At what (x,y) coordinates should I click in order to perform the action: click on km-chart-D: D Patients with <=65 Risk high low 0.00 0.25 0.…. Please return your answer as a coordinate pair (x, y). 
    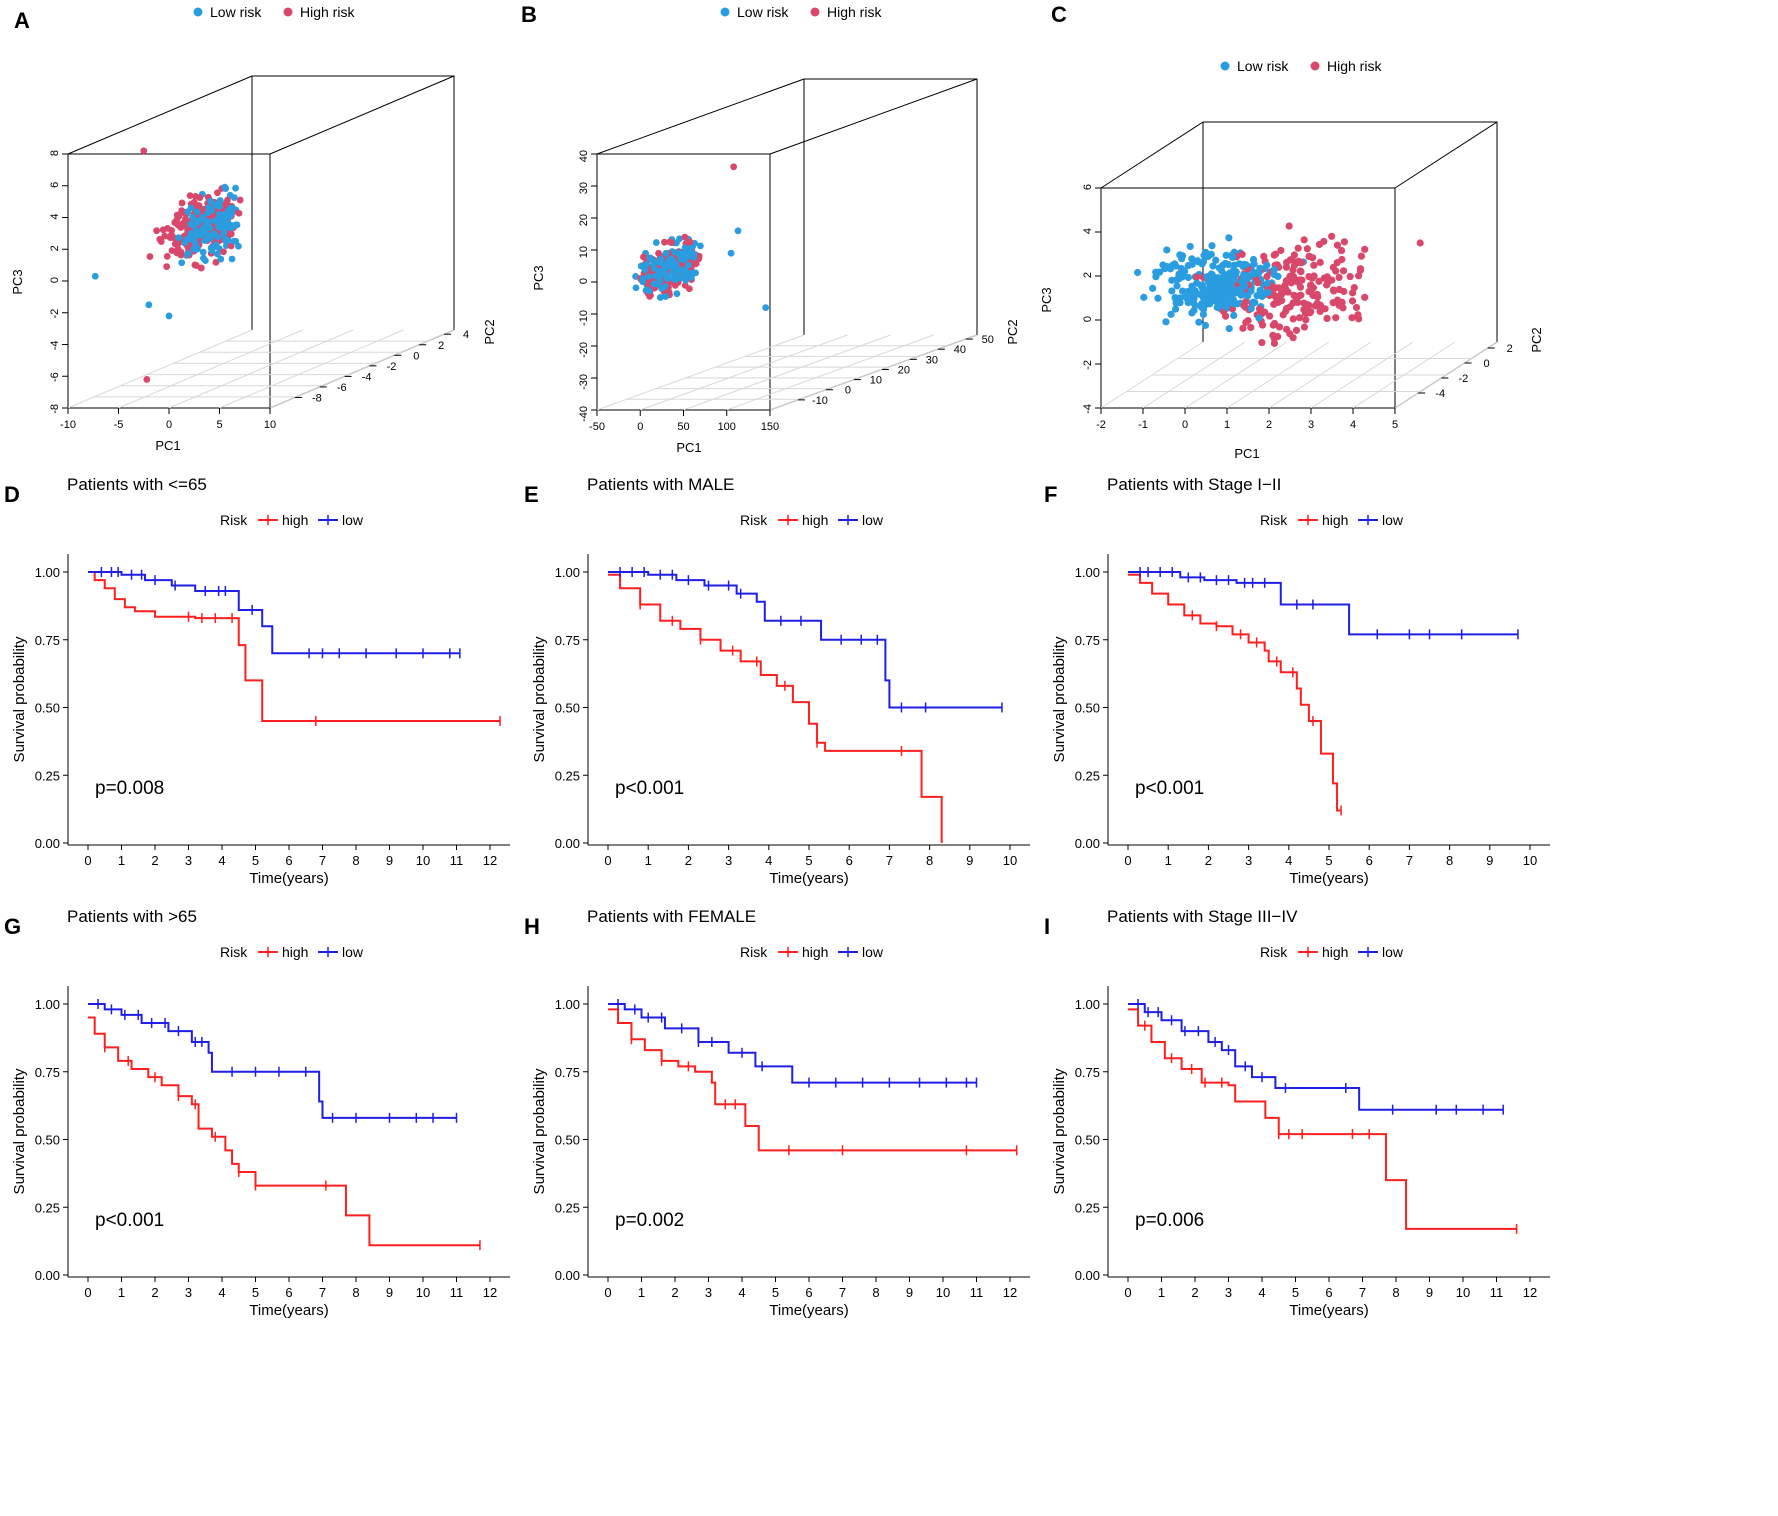
    Looking at the image, I should click on (257, 681).